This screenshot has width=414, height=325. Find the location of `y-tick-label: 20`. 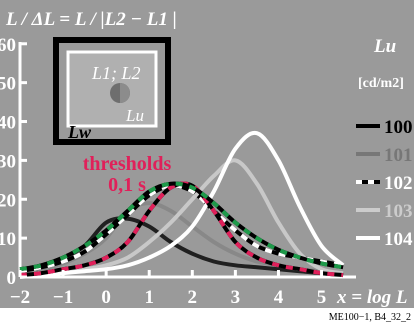

y-tick-label: 20 is located at coordinates (8, 200).